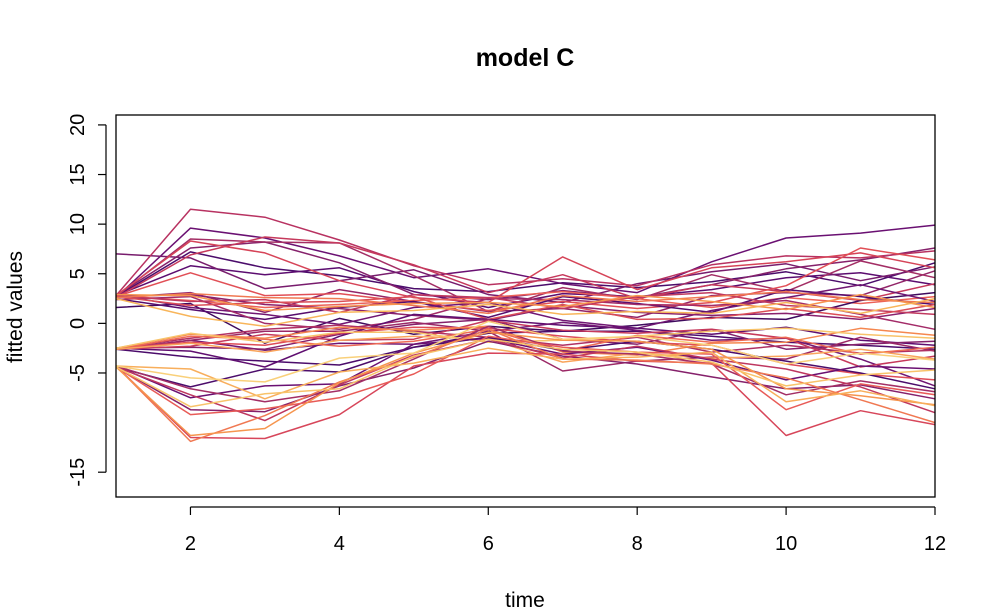 The height and width of the screenshot is (613, 993). I want to click on x-tick-label: 12, so click(935, 544).